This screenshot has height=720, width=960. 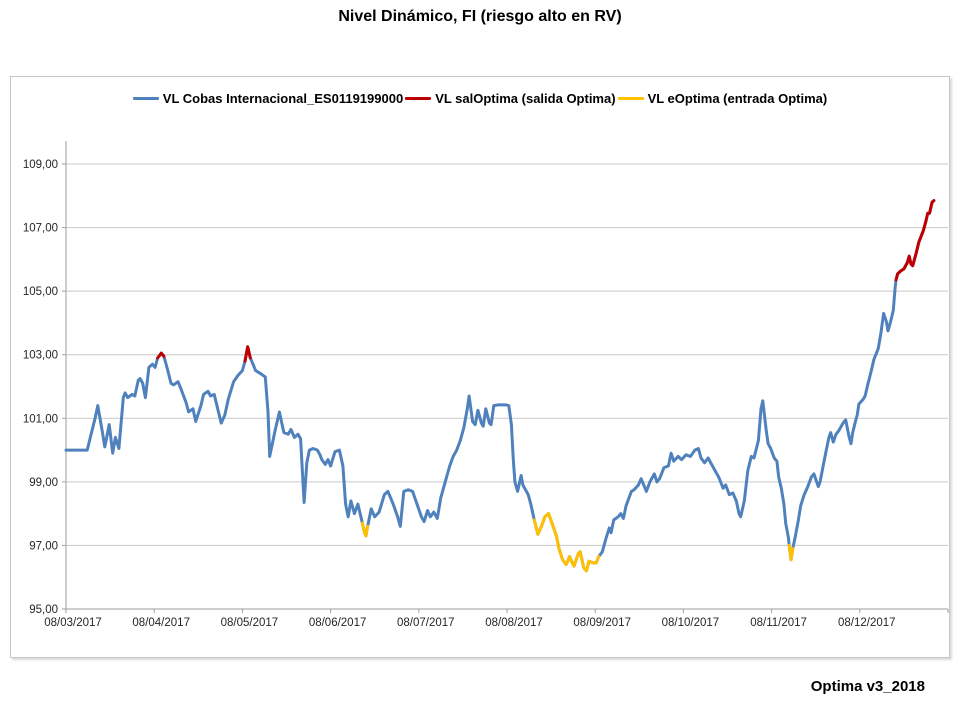 I want to click on y-axis-tick-label: 101,00, so click(x=40, y=419).